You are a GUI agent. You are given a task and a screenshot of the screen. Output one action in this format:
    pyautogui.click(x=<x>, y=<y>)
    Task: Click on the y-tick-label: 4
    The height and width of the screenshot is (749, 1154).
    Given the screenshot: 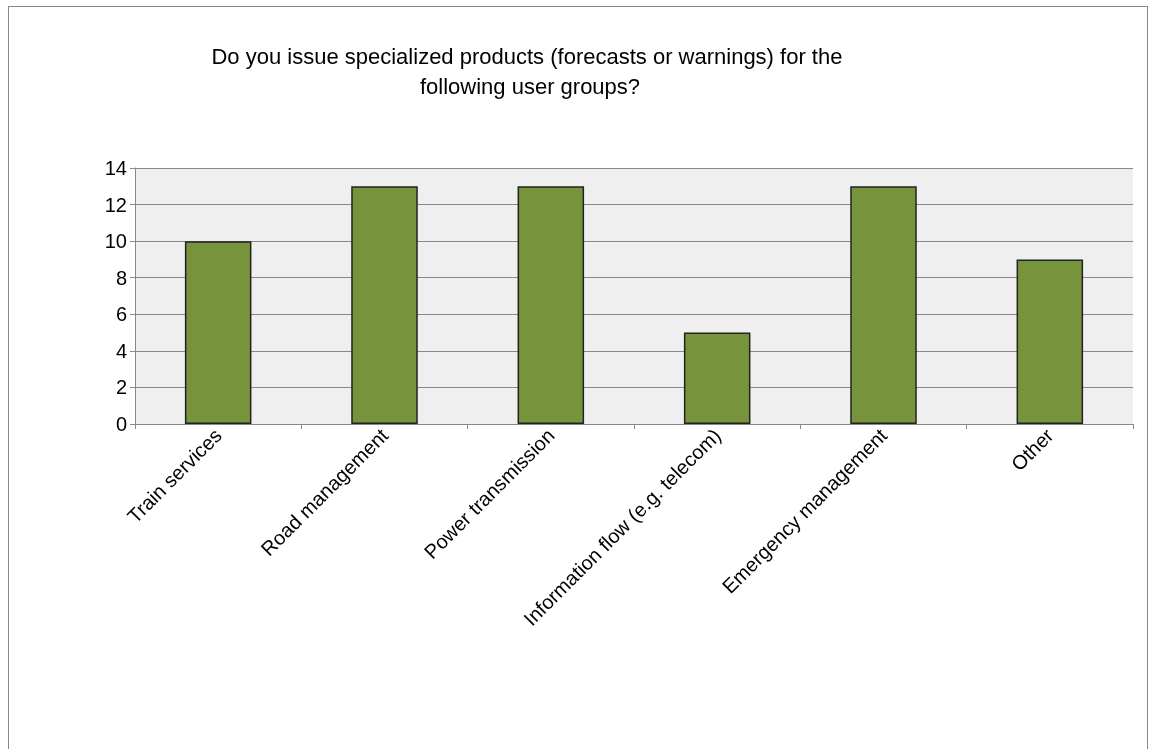 What is the action you would take?
    pyautogui.click(x=121, y=350)
    